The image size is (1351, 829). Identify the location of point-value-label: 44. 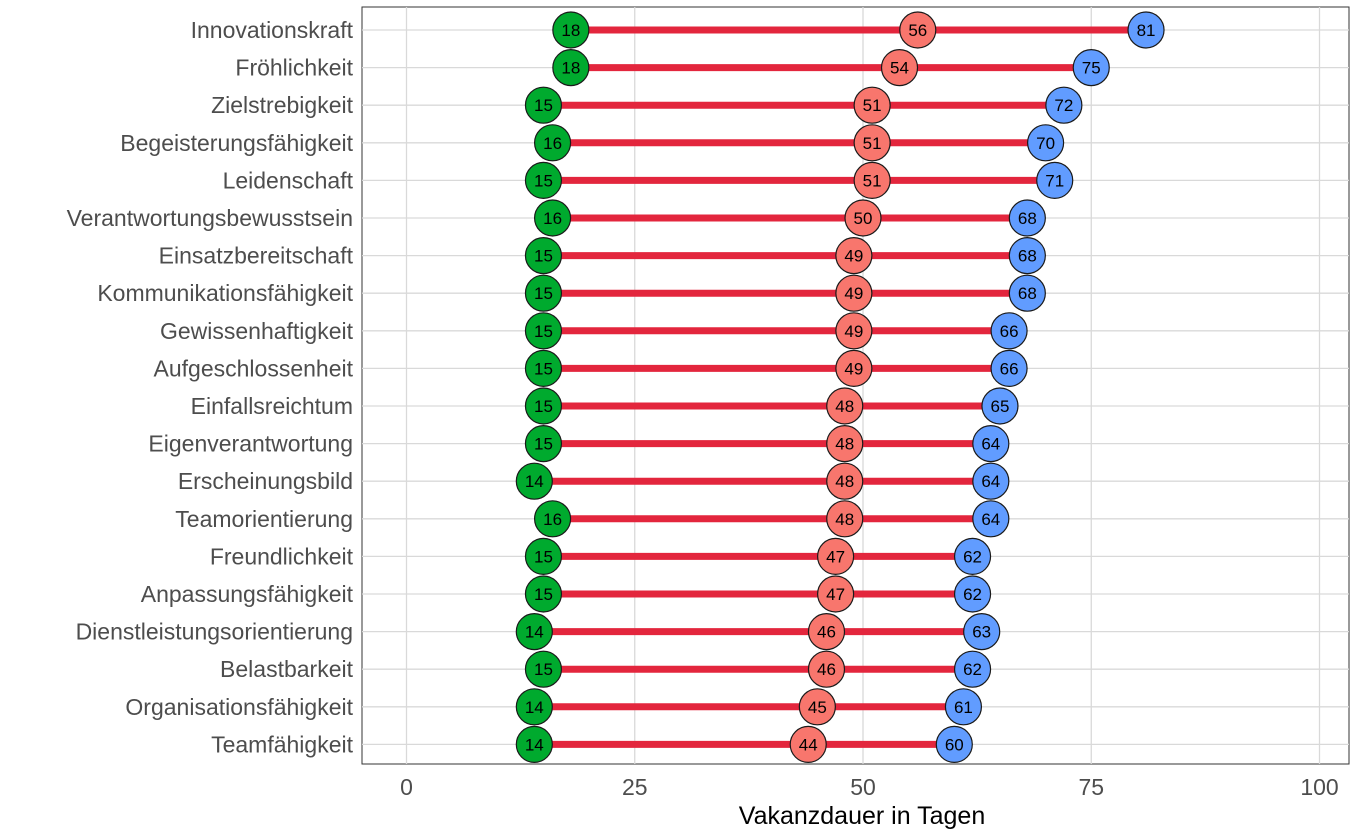
(808, 744).